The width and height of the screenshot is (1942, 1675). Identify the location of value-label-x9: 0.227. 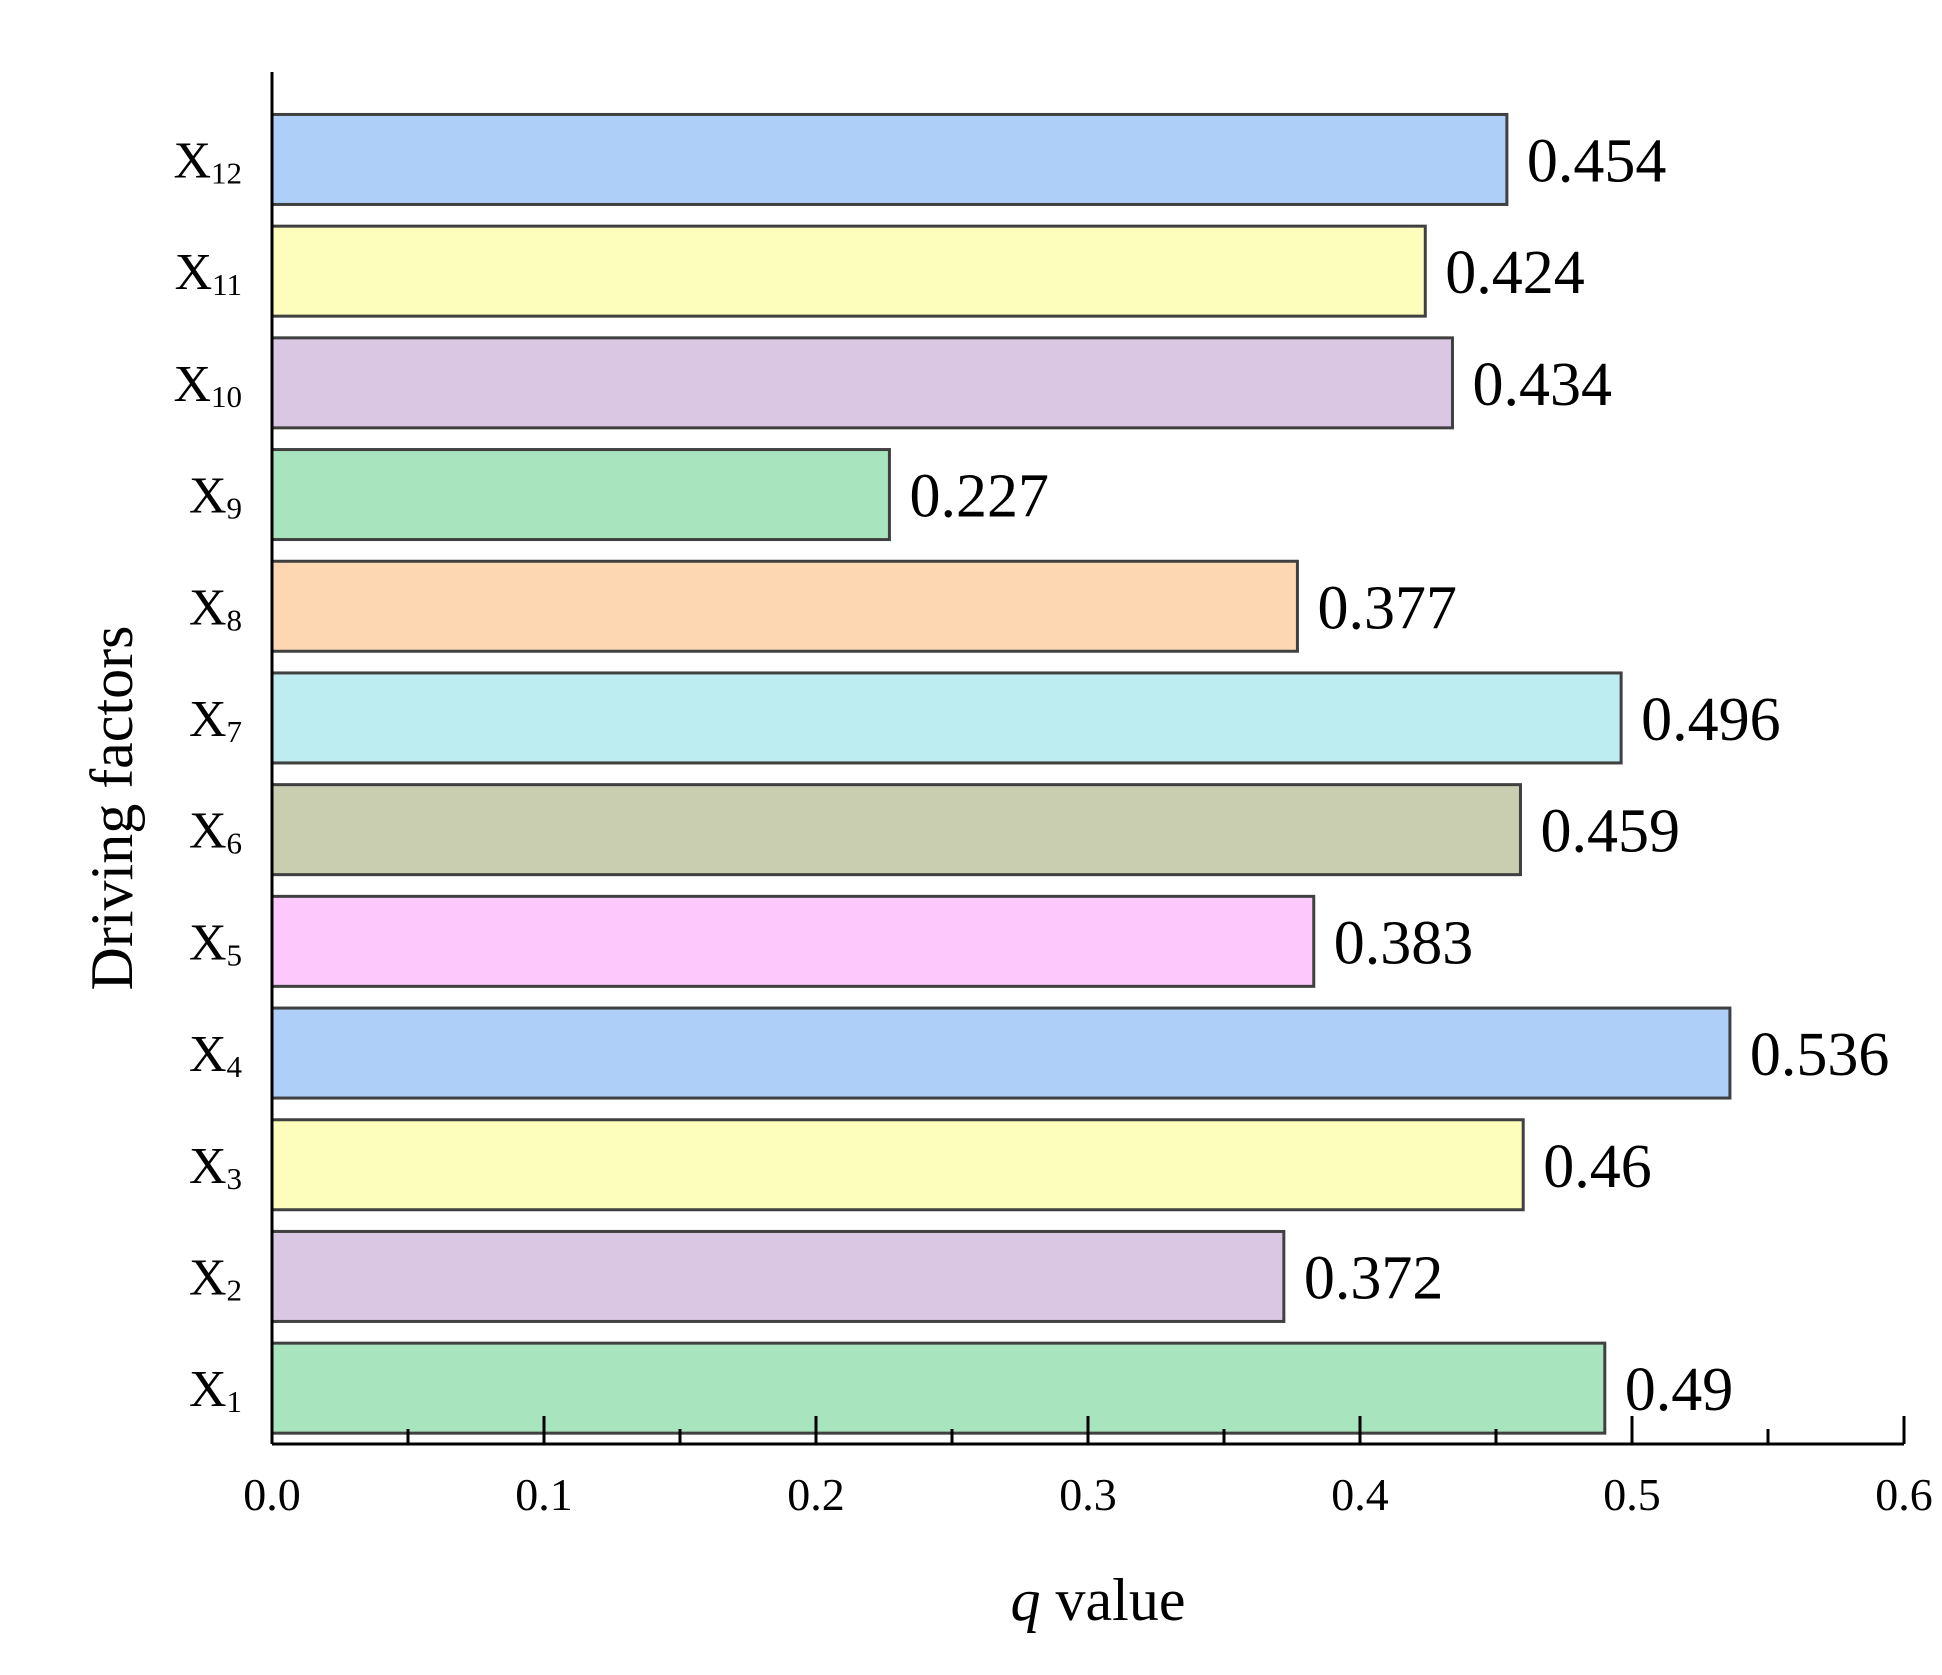
(978, 497).